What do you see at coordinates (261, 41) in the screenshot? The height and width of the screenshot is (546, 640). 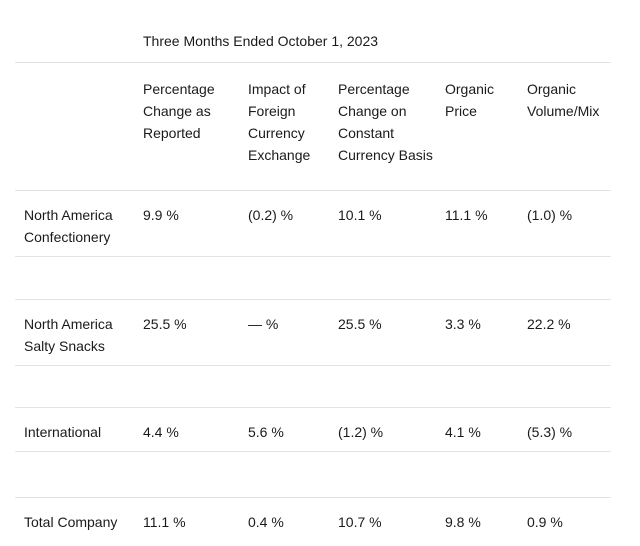 I see `table-title: Three Months Ended October 1, 2023` at bounding box center [261, 41].